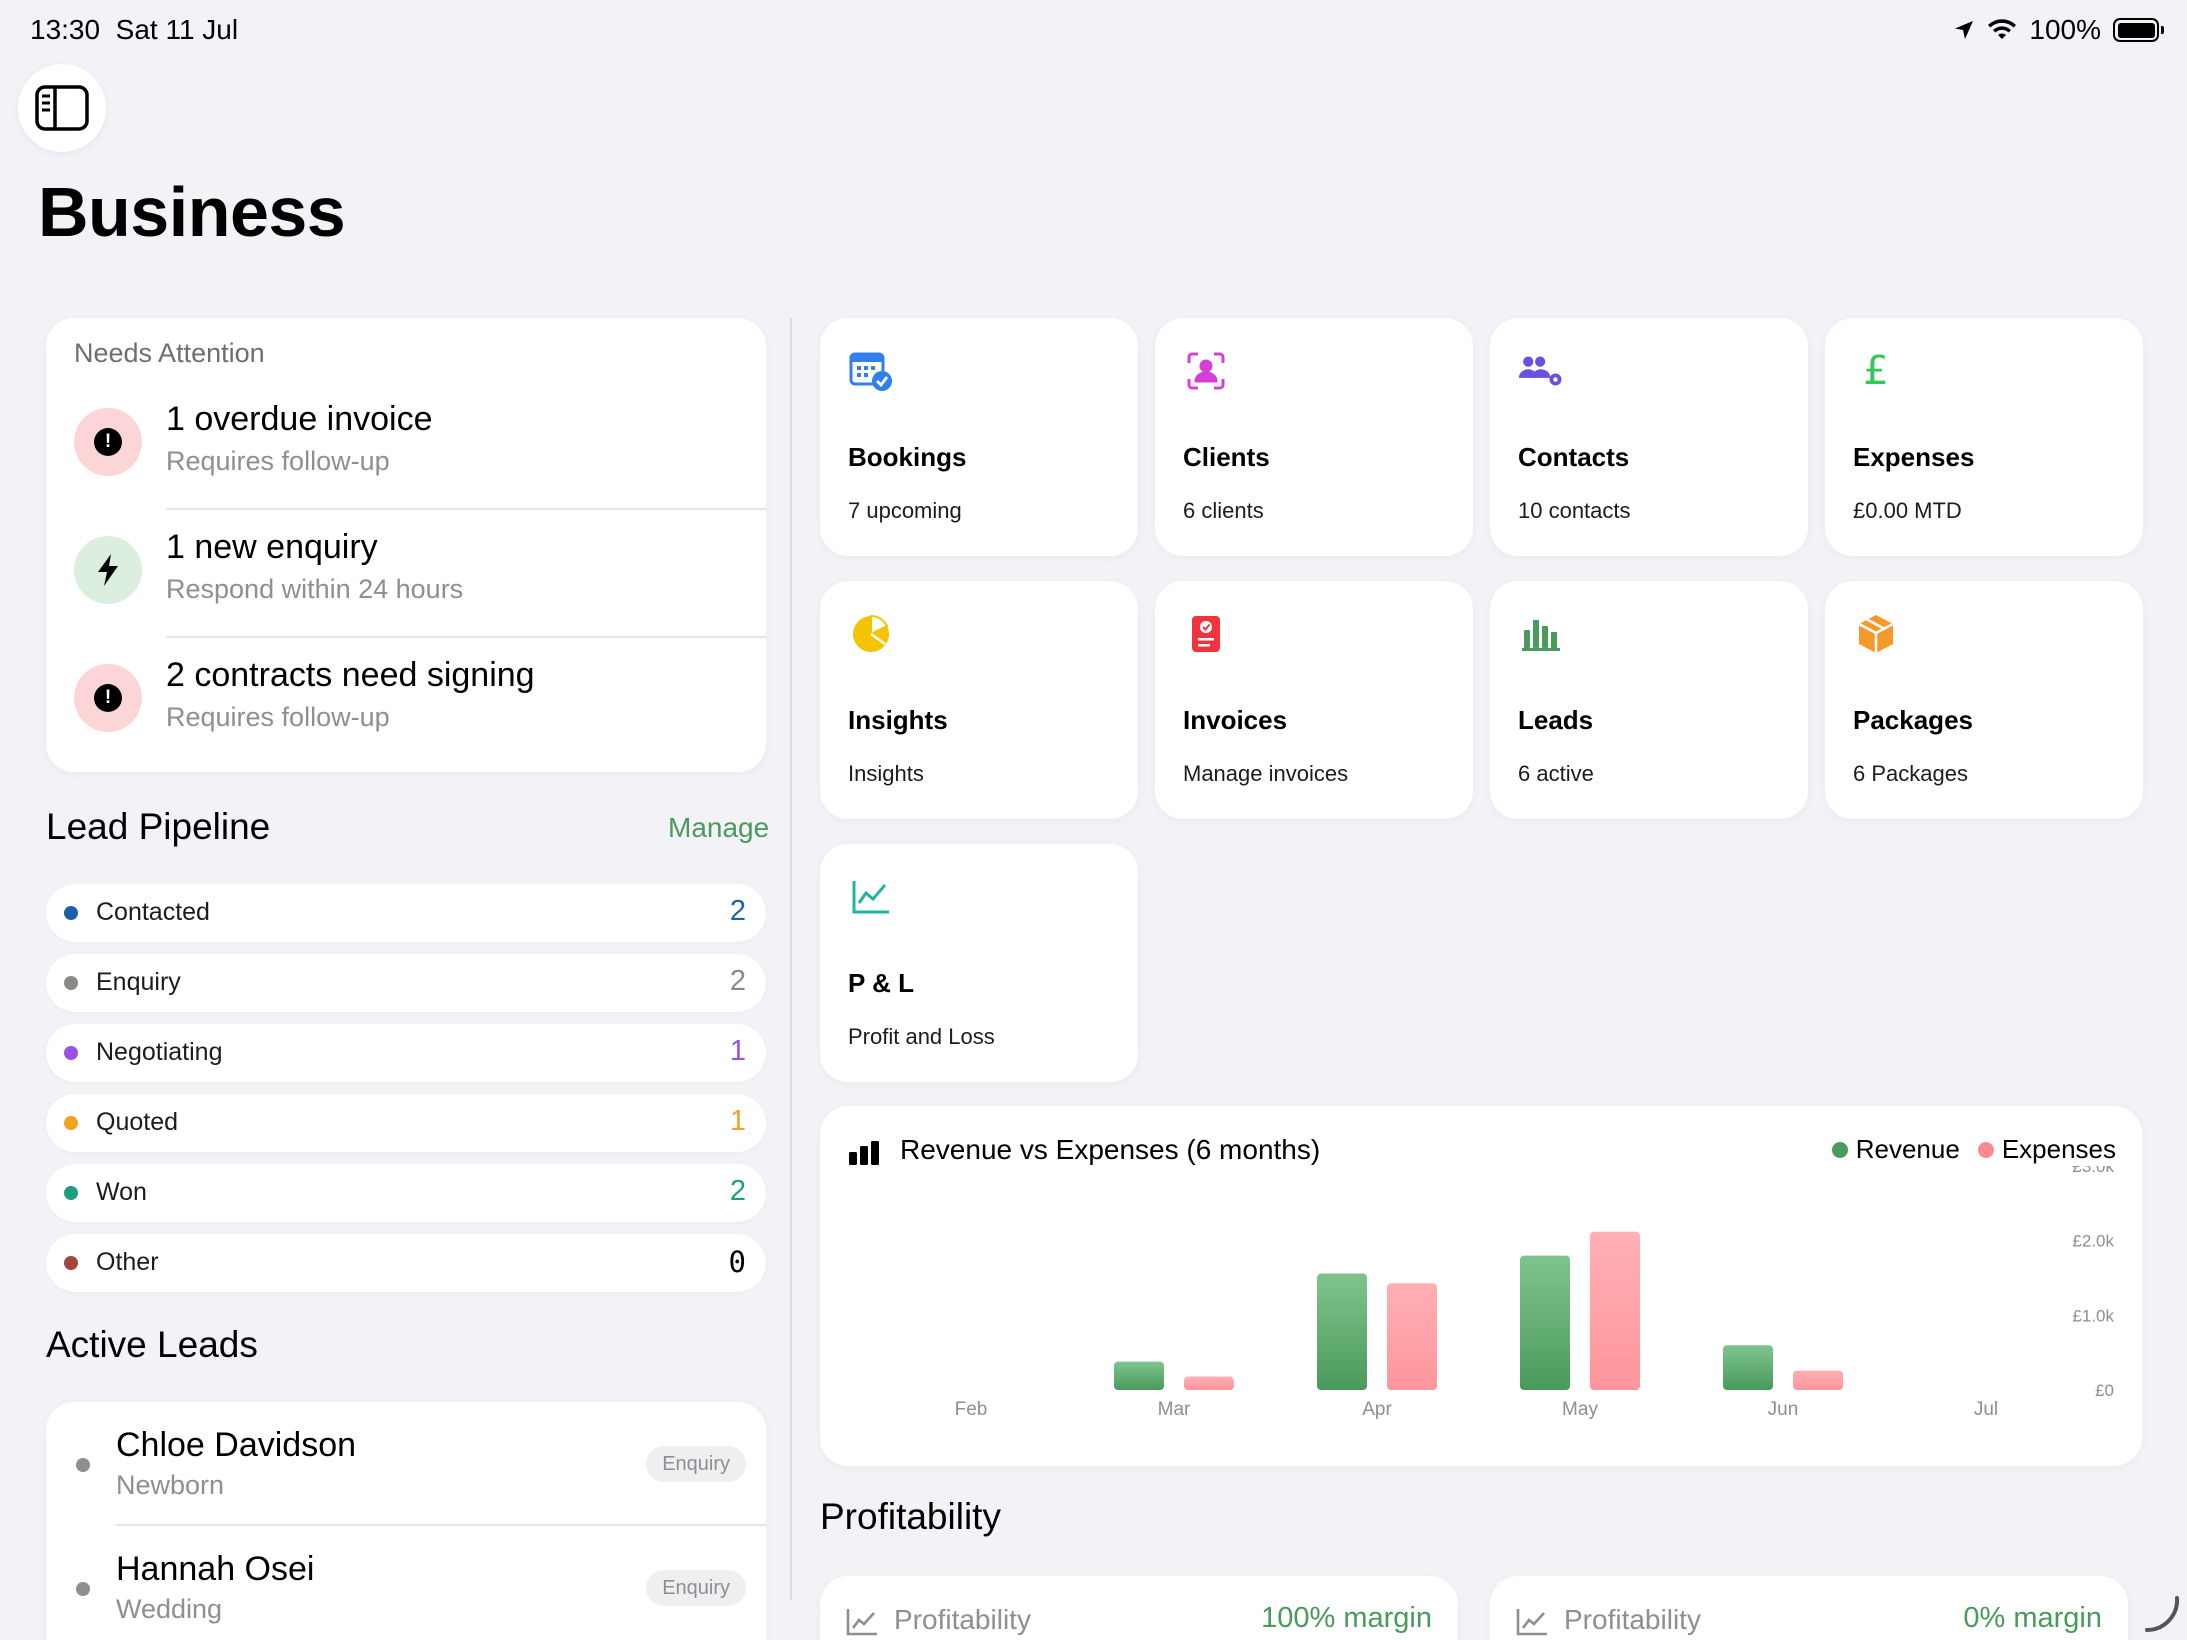 This screenshot has width=2187, height=1640. I want to click on sidebar-icon, so click(62, 108).